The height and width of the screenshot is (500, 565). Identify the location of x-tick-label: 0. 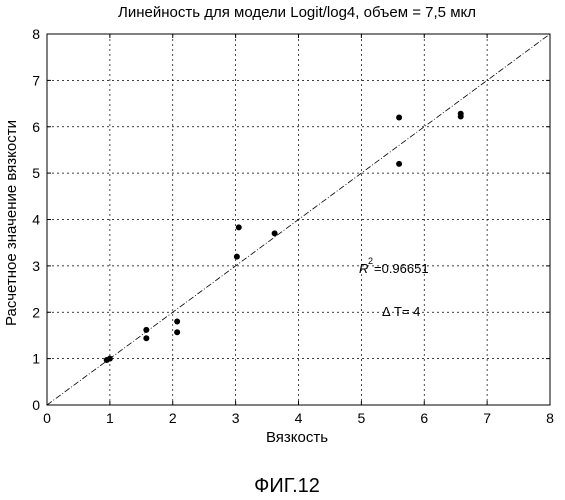
(47, 418).